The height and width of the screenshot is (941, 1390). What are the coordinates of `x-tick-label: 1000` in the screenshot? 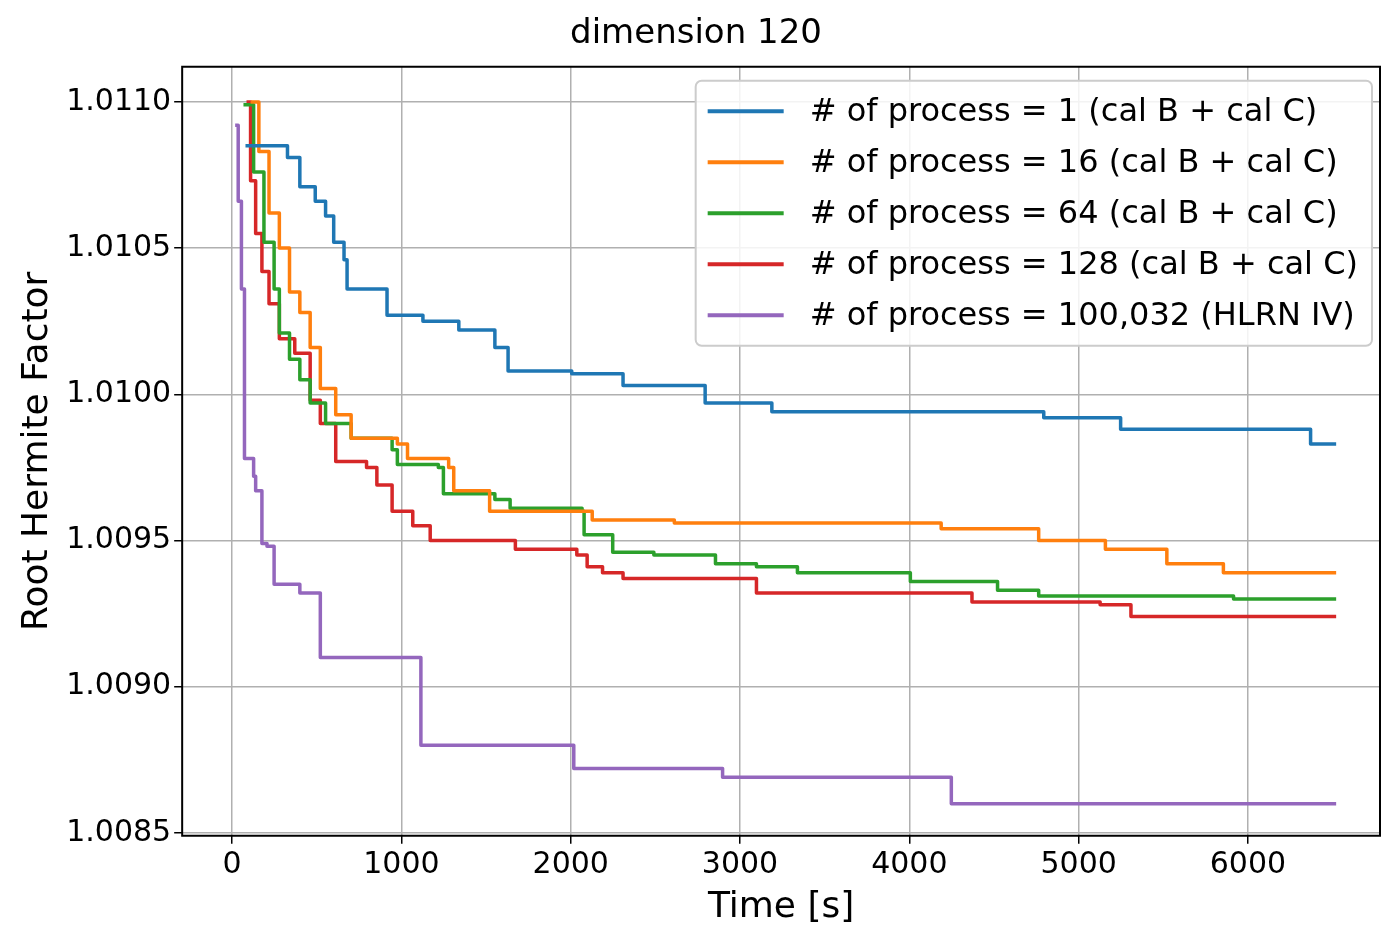 It's located at (401, 862).